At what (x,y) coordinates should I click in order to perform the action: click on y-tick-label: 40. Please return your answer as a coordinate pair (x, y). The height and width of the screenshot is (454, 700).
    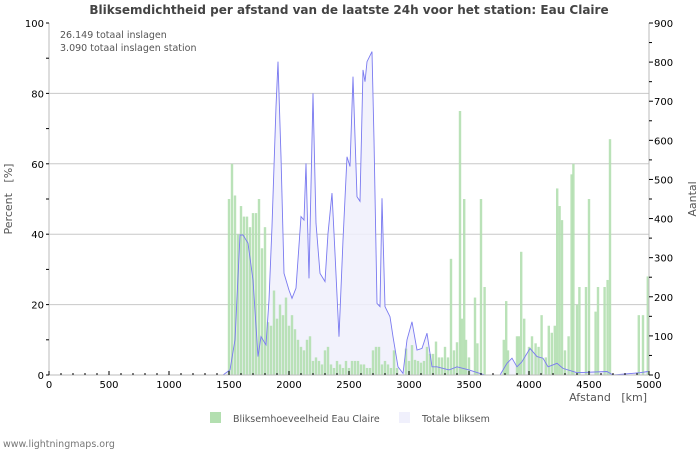
    Looking at the image, I should click on (37, 235).